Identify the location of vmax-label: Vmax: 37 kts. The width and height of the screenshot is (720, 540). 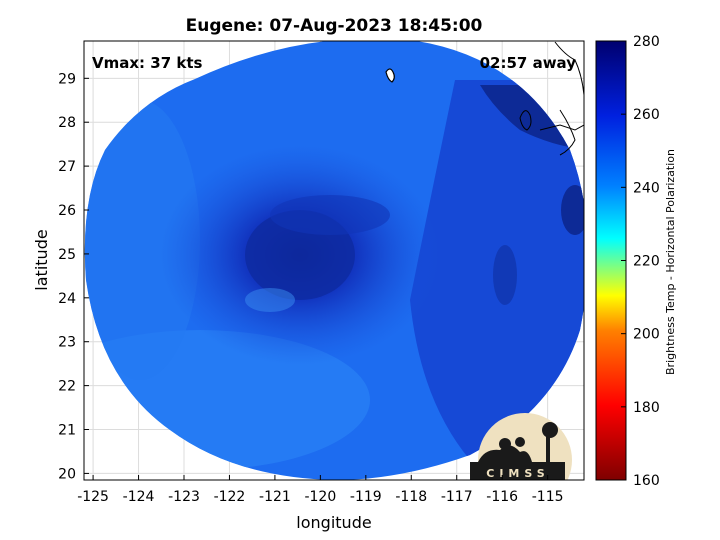
(147, 63).